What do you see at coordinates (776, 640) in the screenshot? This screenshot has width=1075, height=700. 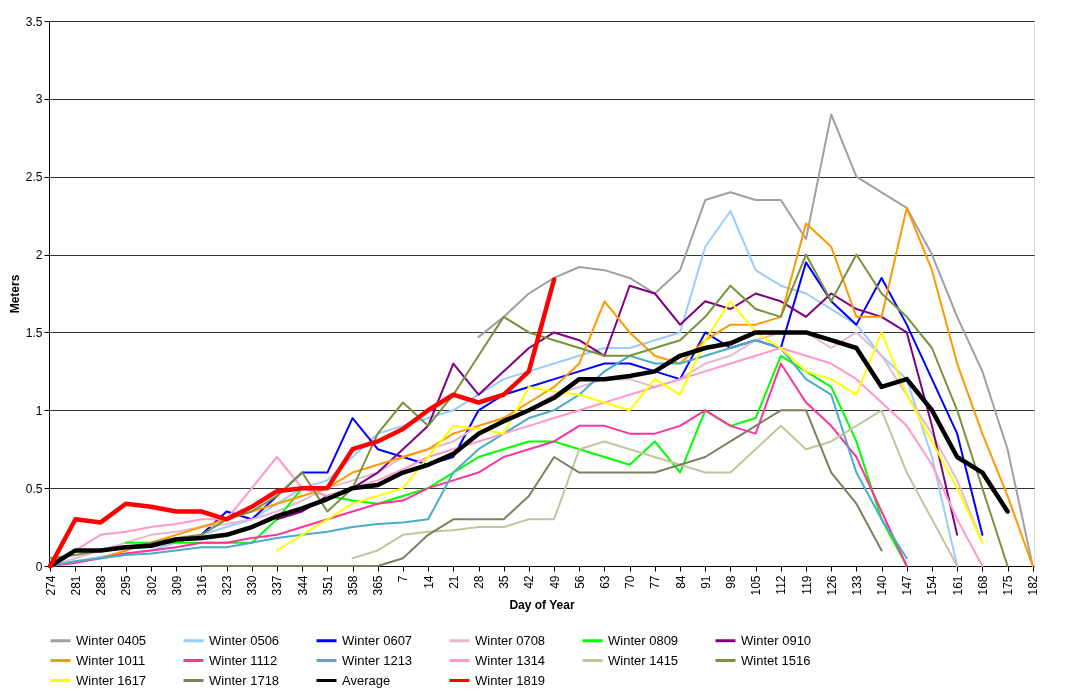 I see `legend-label: Winter 0910` at bounding box center [776, 640].